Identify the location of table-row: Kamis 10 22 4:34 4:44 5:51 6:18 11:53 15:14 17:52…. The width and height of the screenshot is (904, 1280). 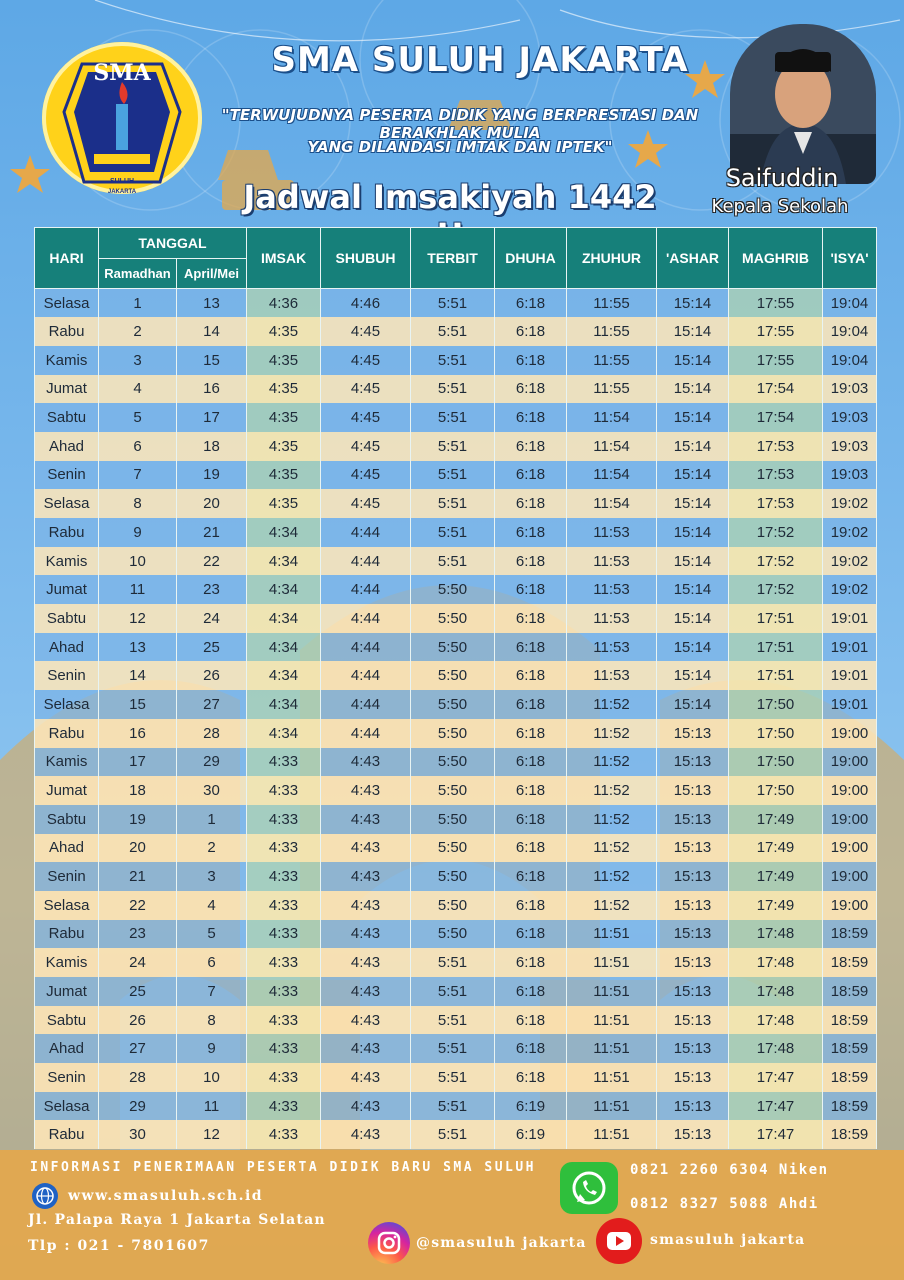
(455, 561).